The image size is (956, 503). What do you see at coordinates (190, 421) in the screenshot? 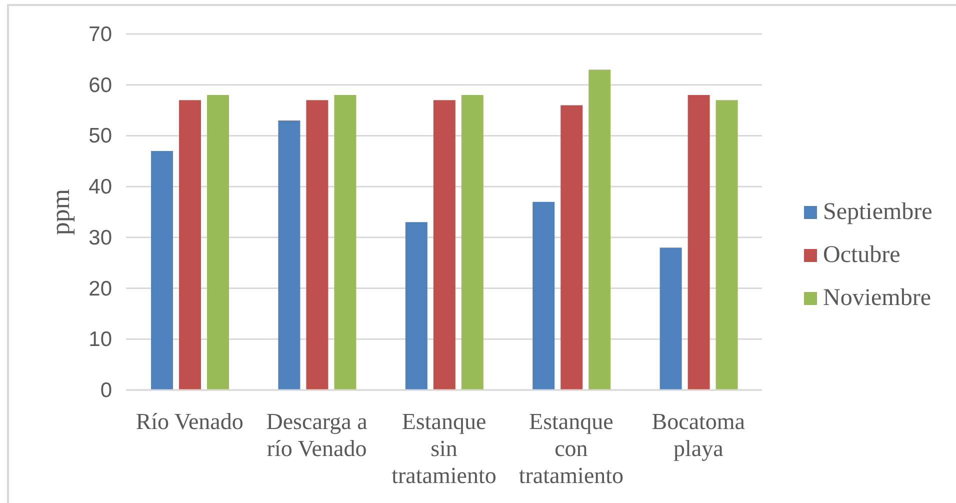
I see `x-tick-label: Río Venado` at bounding box center [190, 421].